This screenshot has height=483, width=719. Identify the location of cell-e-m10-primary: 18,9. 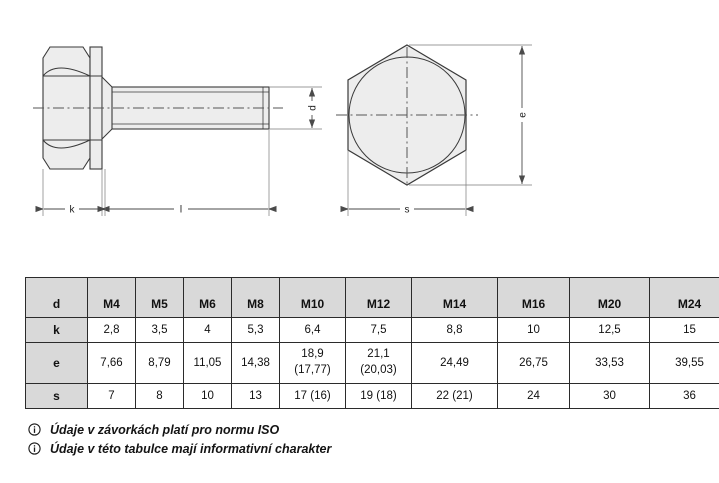
(312, 354).